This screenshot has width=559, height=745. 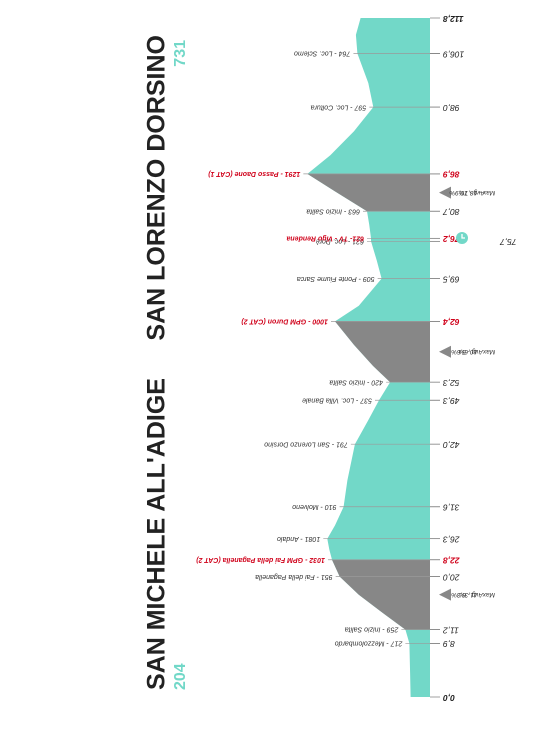 I want to click on x-tick-label: 62,4, so click(x=451, y=322).